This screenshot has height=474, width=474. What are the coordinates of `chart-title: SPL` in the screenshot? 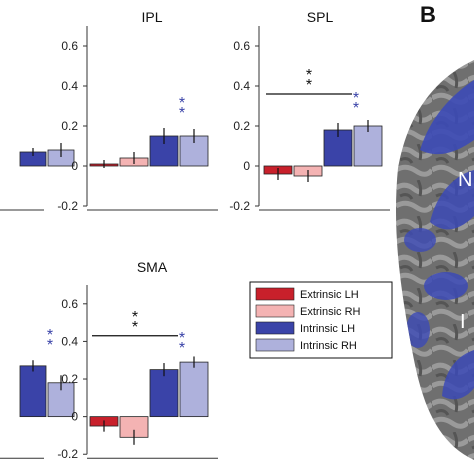 It's located at (320, 17).